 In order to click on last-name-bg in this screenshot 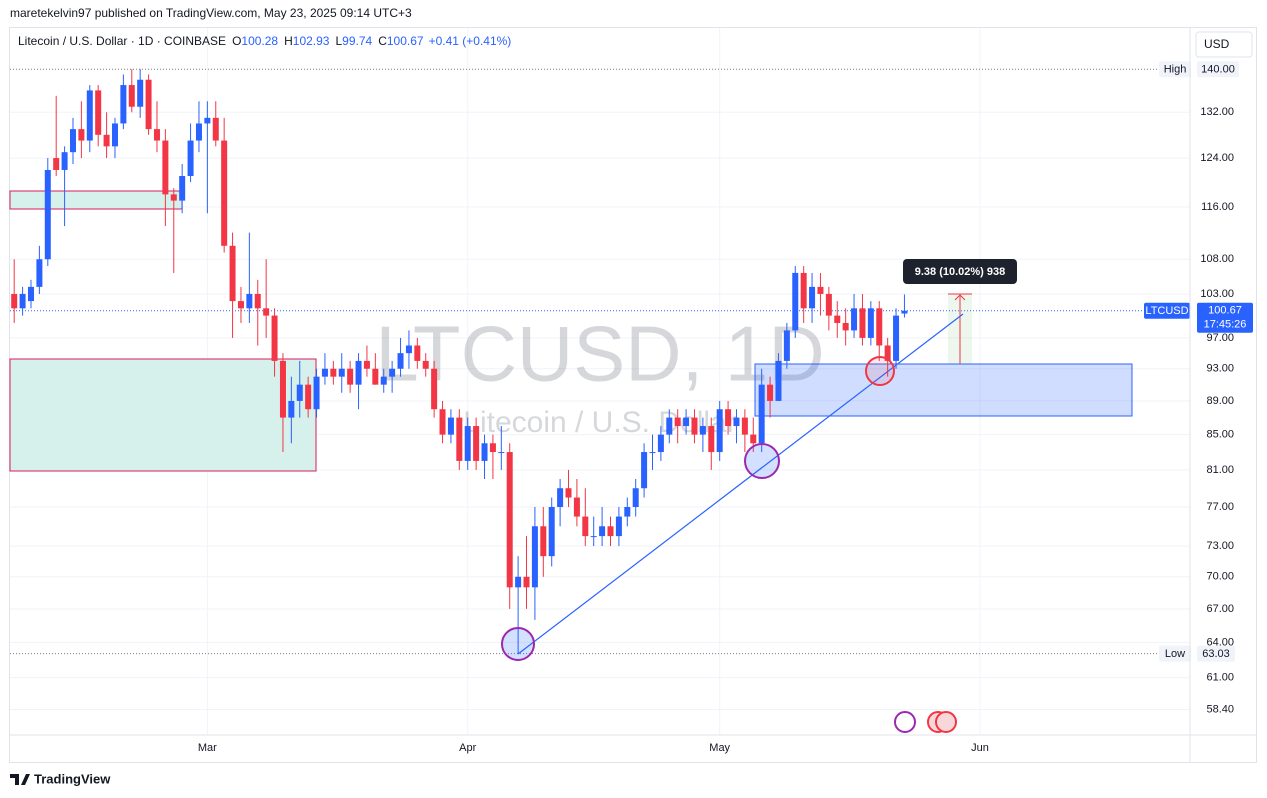, I will do `click(1167, 310)`.